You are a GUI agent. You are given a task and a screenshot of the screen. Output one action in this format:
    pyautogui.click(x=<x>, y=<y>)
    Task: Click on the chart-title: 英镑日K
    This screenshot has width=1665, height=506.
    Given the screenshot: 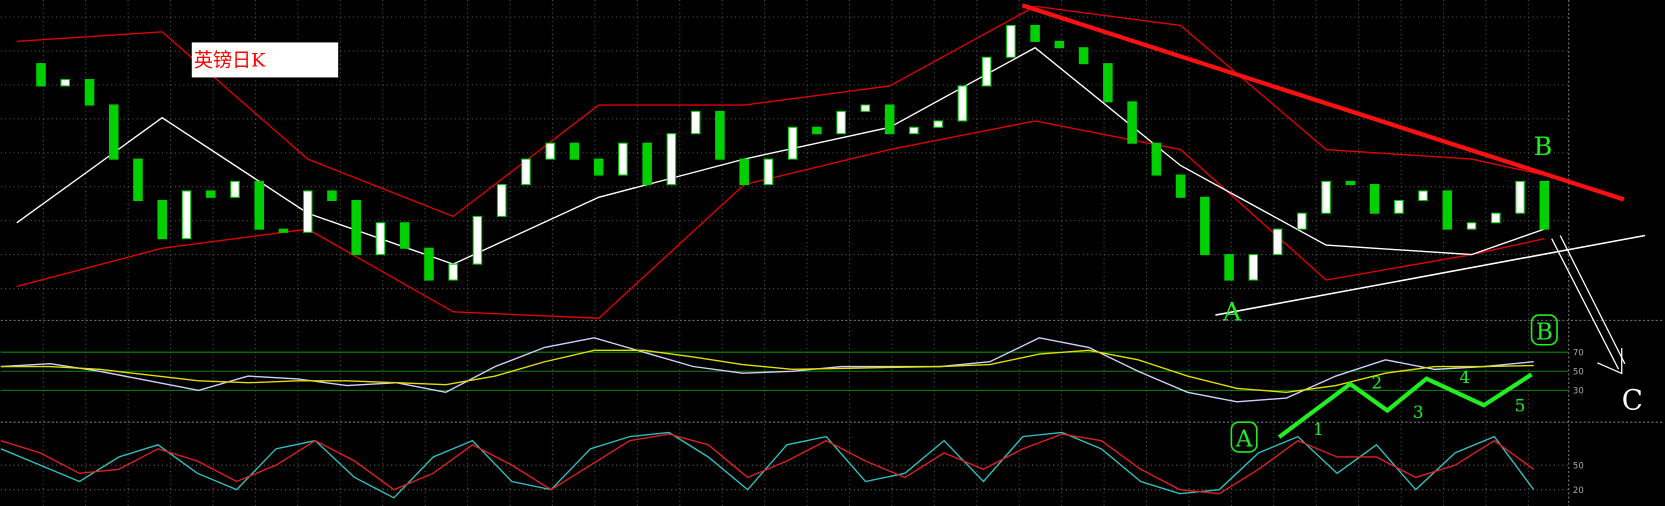 What is the action you would take?
    pyautogui.click(x=230, y=60)
    